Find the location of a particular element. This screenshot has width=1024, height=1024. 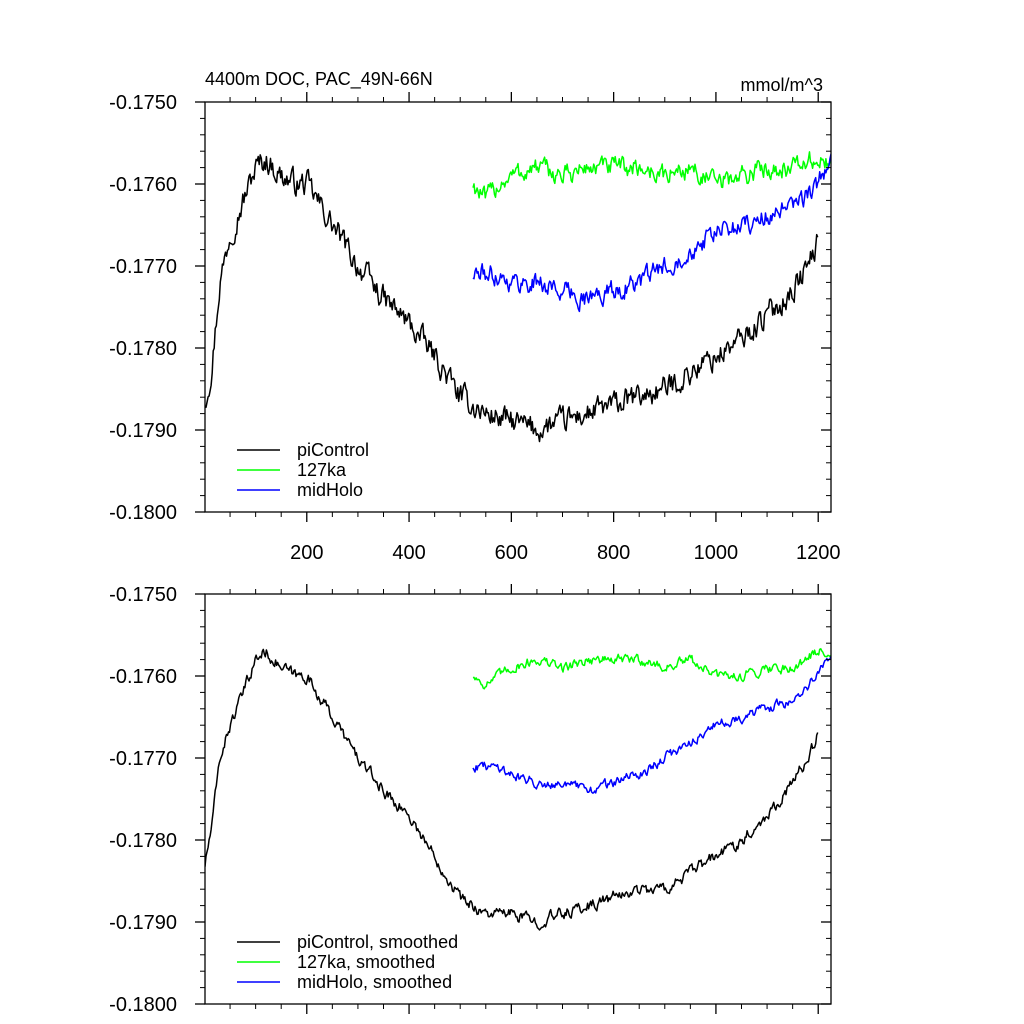

x-tick-label-2: 600 is located at coordinates (511, 553).